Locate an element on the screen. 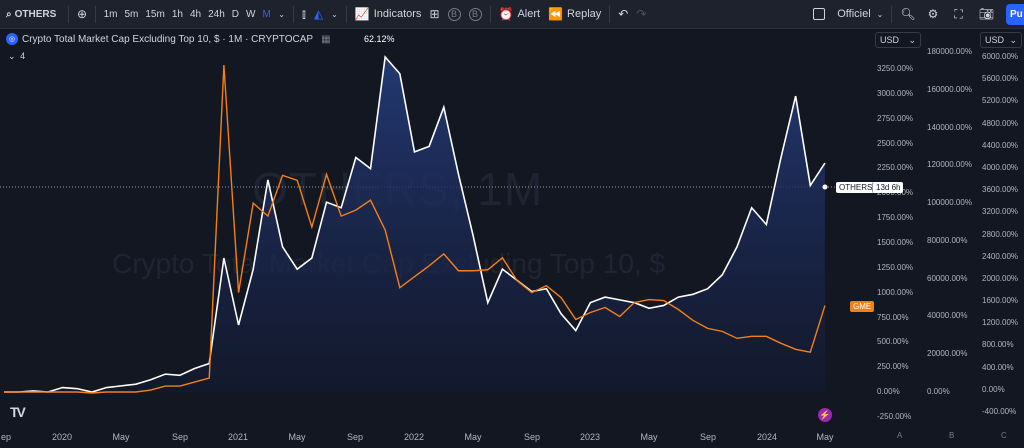 The image size is (1024, 448). right-axis-tick: 1600.00% is located at coordinates (1000, 301).